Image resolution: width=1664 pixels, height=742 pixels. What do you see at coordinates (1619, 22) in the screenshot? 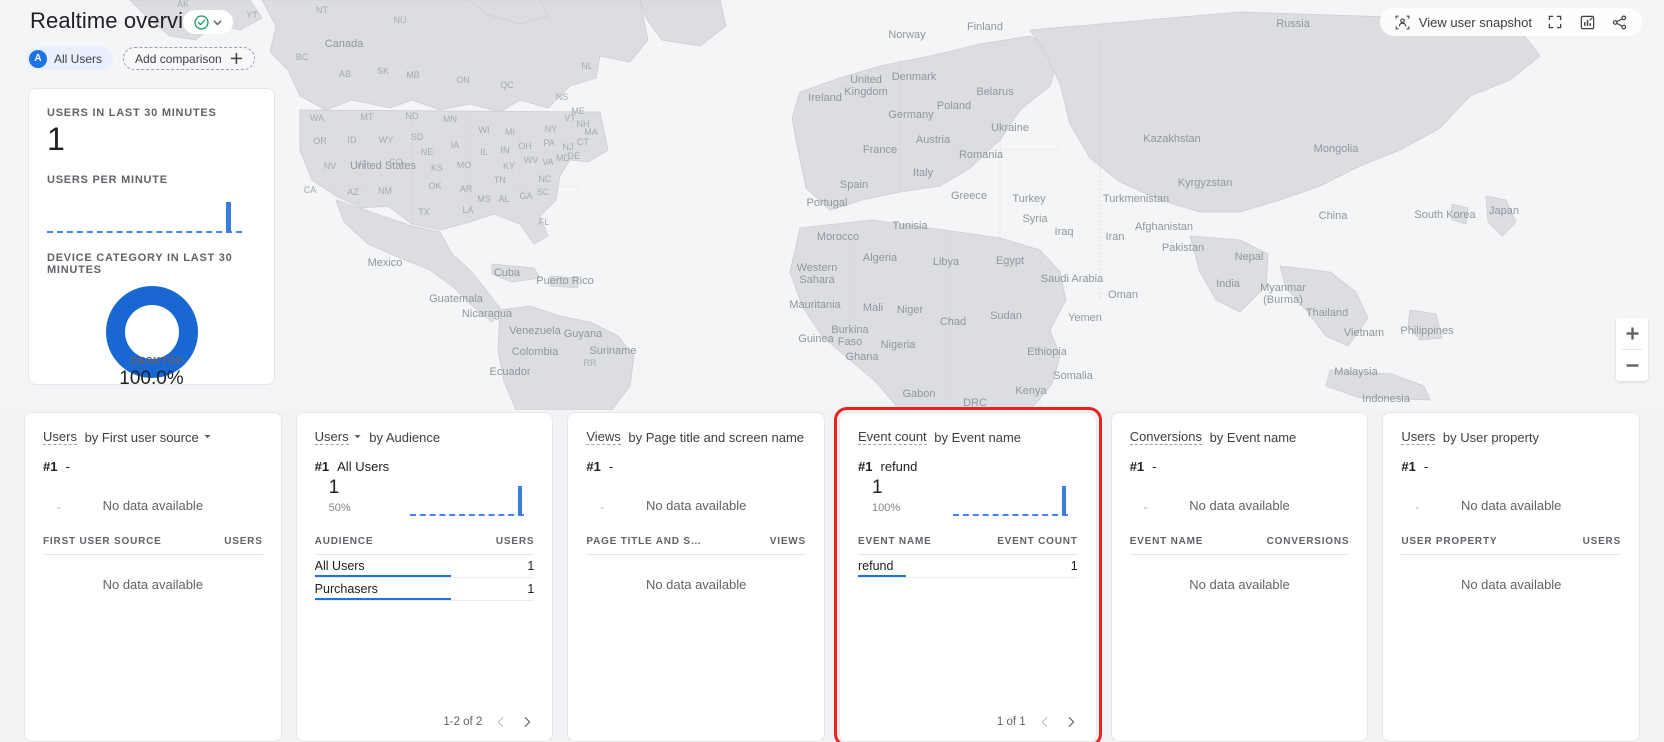
I see `share-button` at bounding box center [1619, 22].